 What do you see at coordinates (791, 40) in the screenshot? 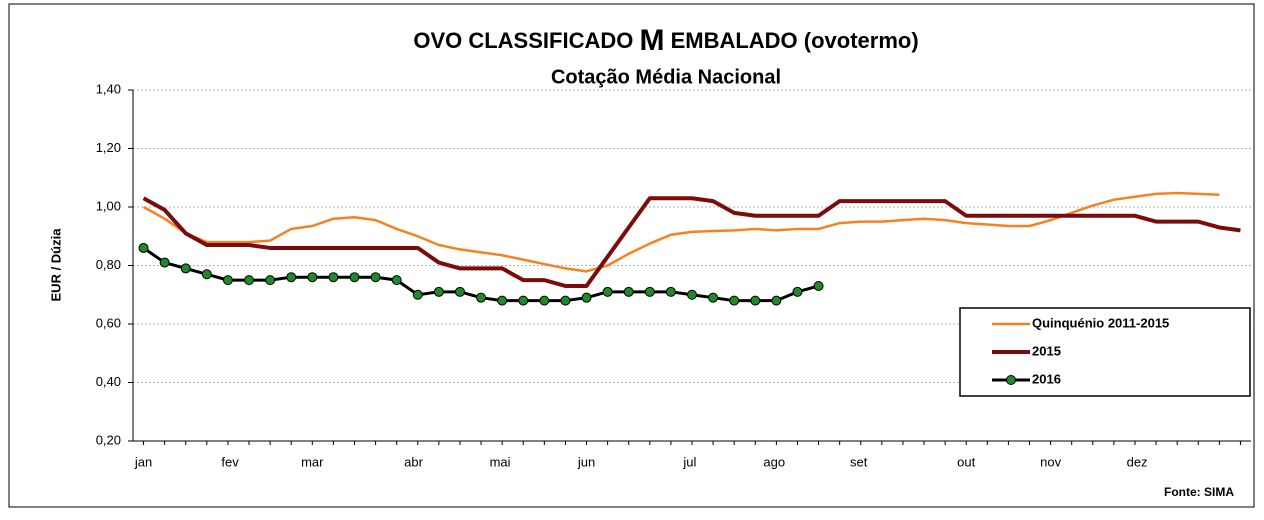
I see `title-part: EMBALADO (ovotermo)` at bounding box center [791, 40].